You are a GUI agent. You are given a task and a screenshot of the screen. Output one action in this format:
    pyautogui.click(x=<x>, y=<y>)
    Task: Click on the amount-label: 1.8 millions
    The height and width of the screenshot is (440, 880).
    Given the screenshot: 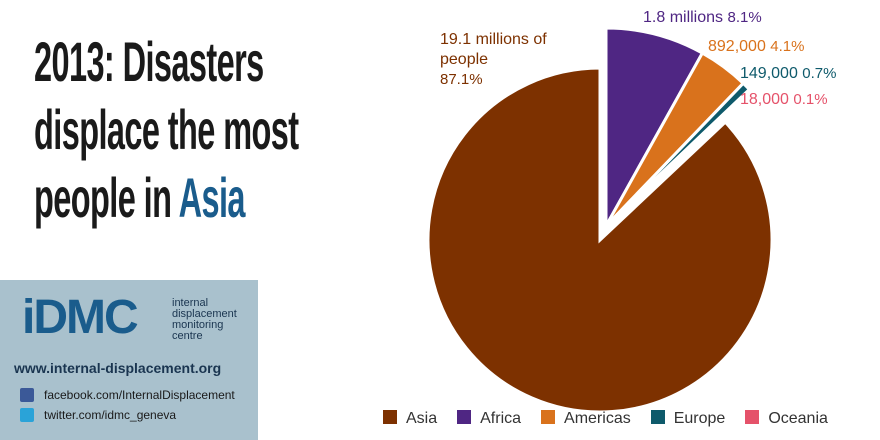 What is the action you would take?
    pyautogui.click(x=683, y=17)
    